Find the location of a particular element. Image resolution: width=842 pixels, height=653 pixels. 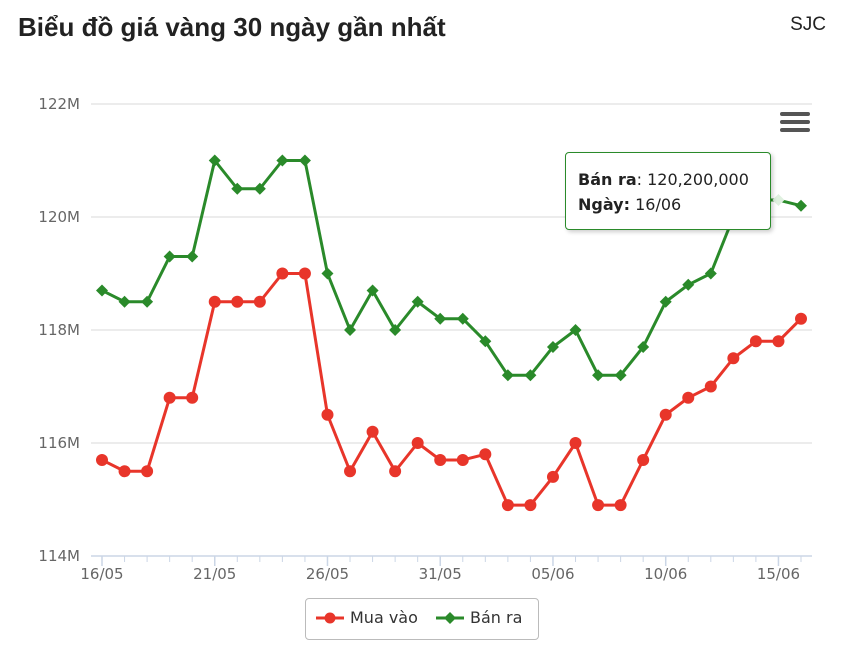

legend-item-buy: Mua vào is located at coordinates (367, 617).